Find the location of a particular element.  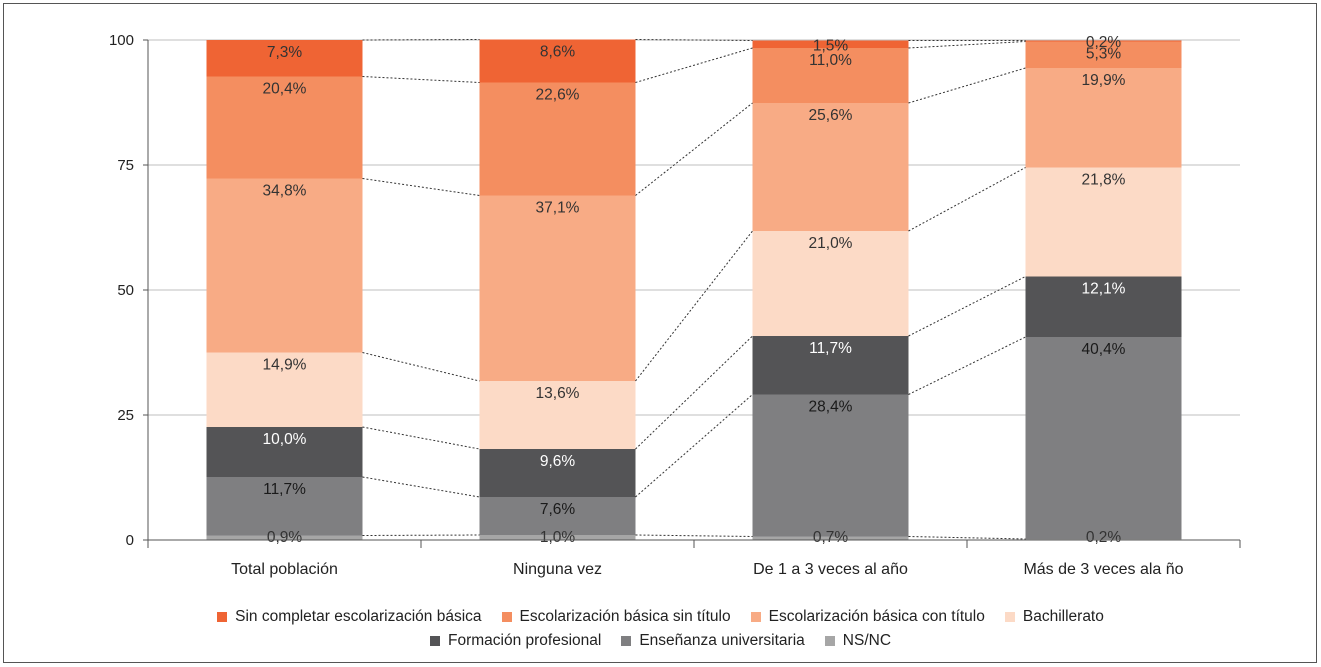

y-tick-label: 75 is located at coordinates (125, 165).